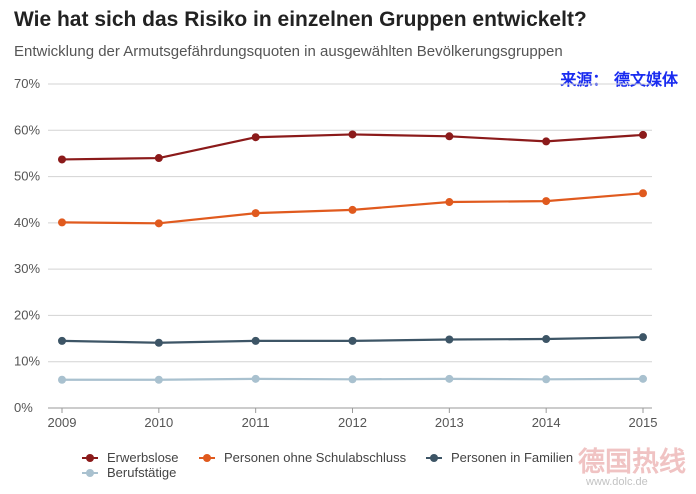 Image resolution: width=696 pixels, height=494 pixels. Describe the element at coordinates (512, 457) in the screenshot. I see `legend-label: Personen in Familien` at that location.